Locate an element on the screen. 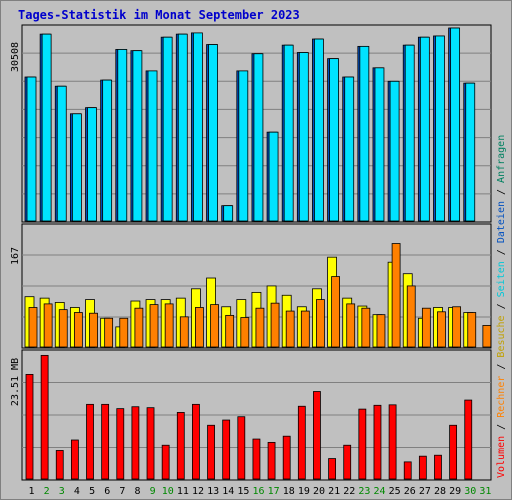 The width and height of the screenshot is (512, 500). x-tick-label: 23 is located at coordinates (364, 491).